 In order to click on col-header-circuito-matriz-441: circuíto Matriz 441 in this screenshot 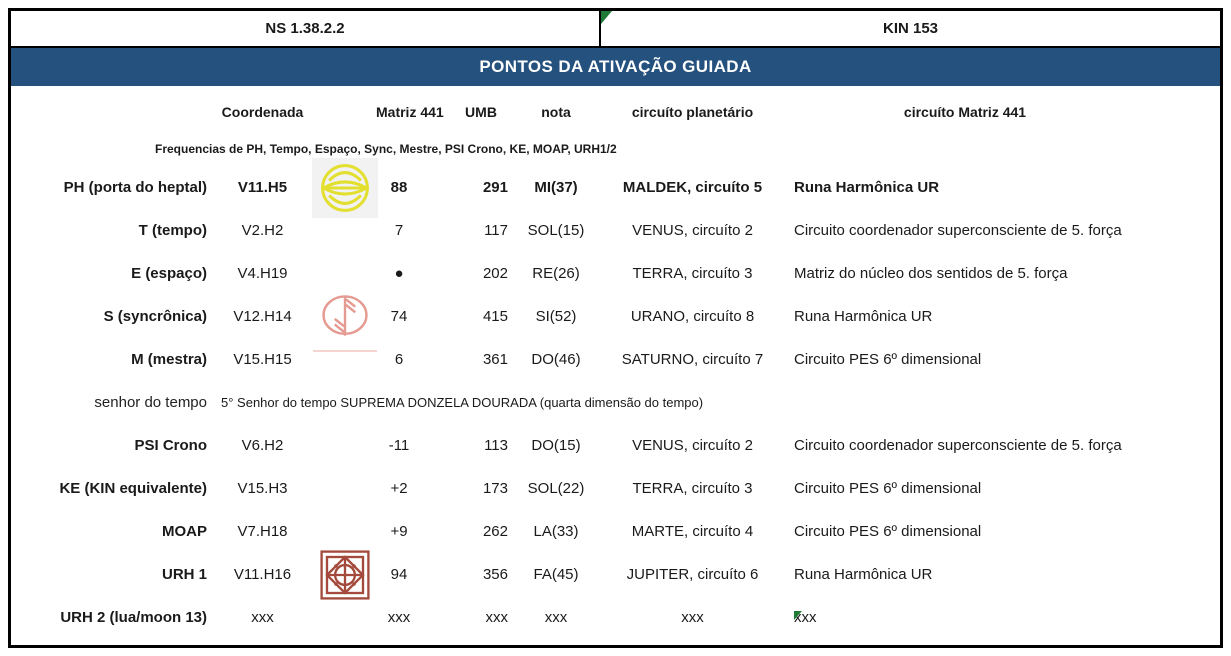, I will do `click(965, 112)`.